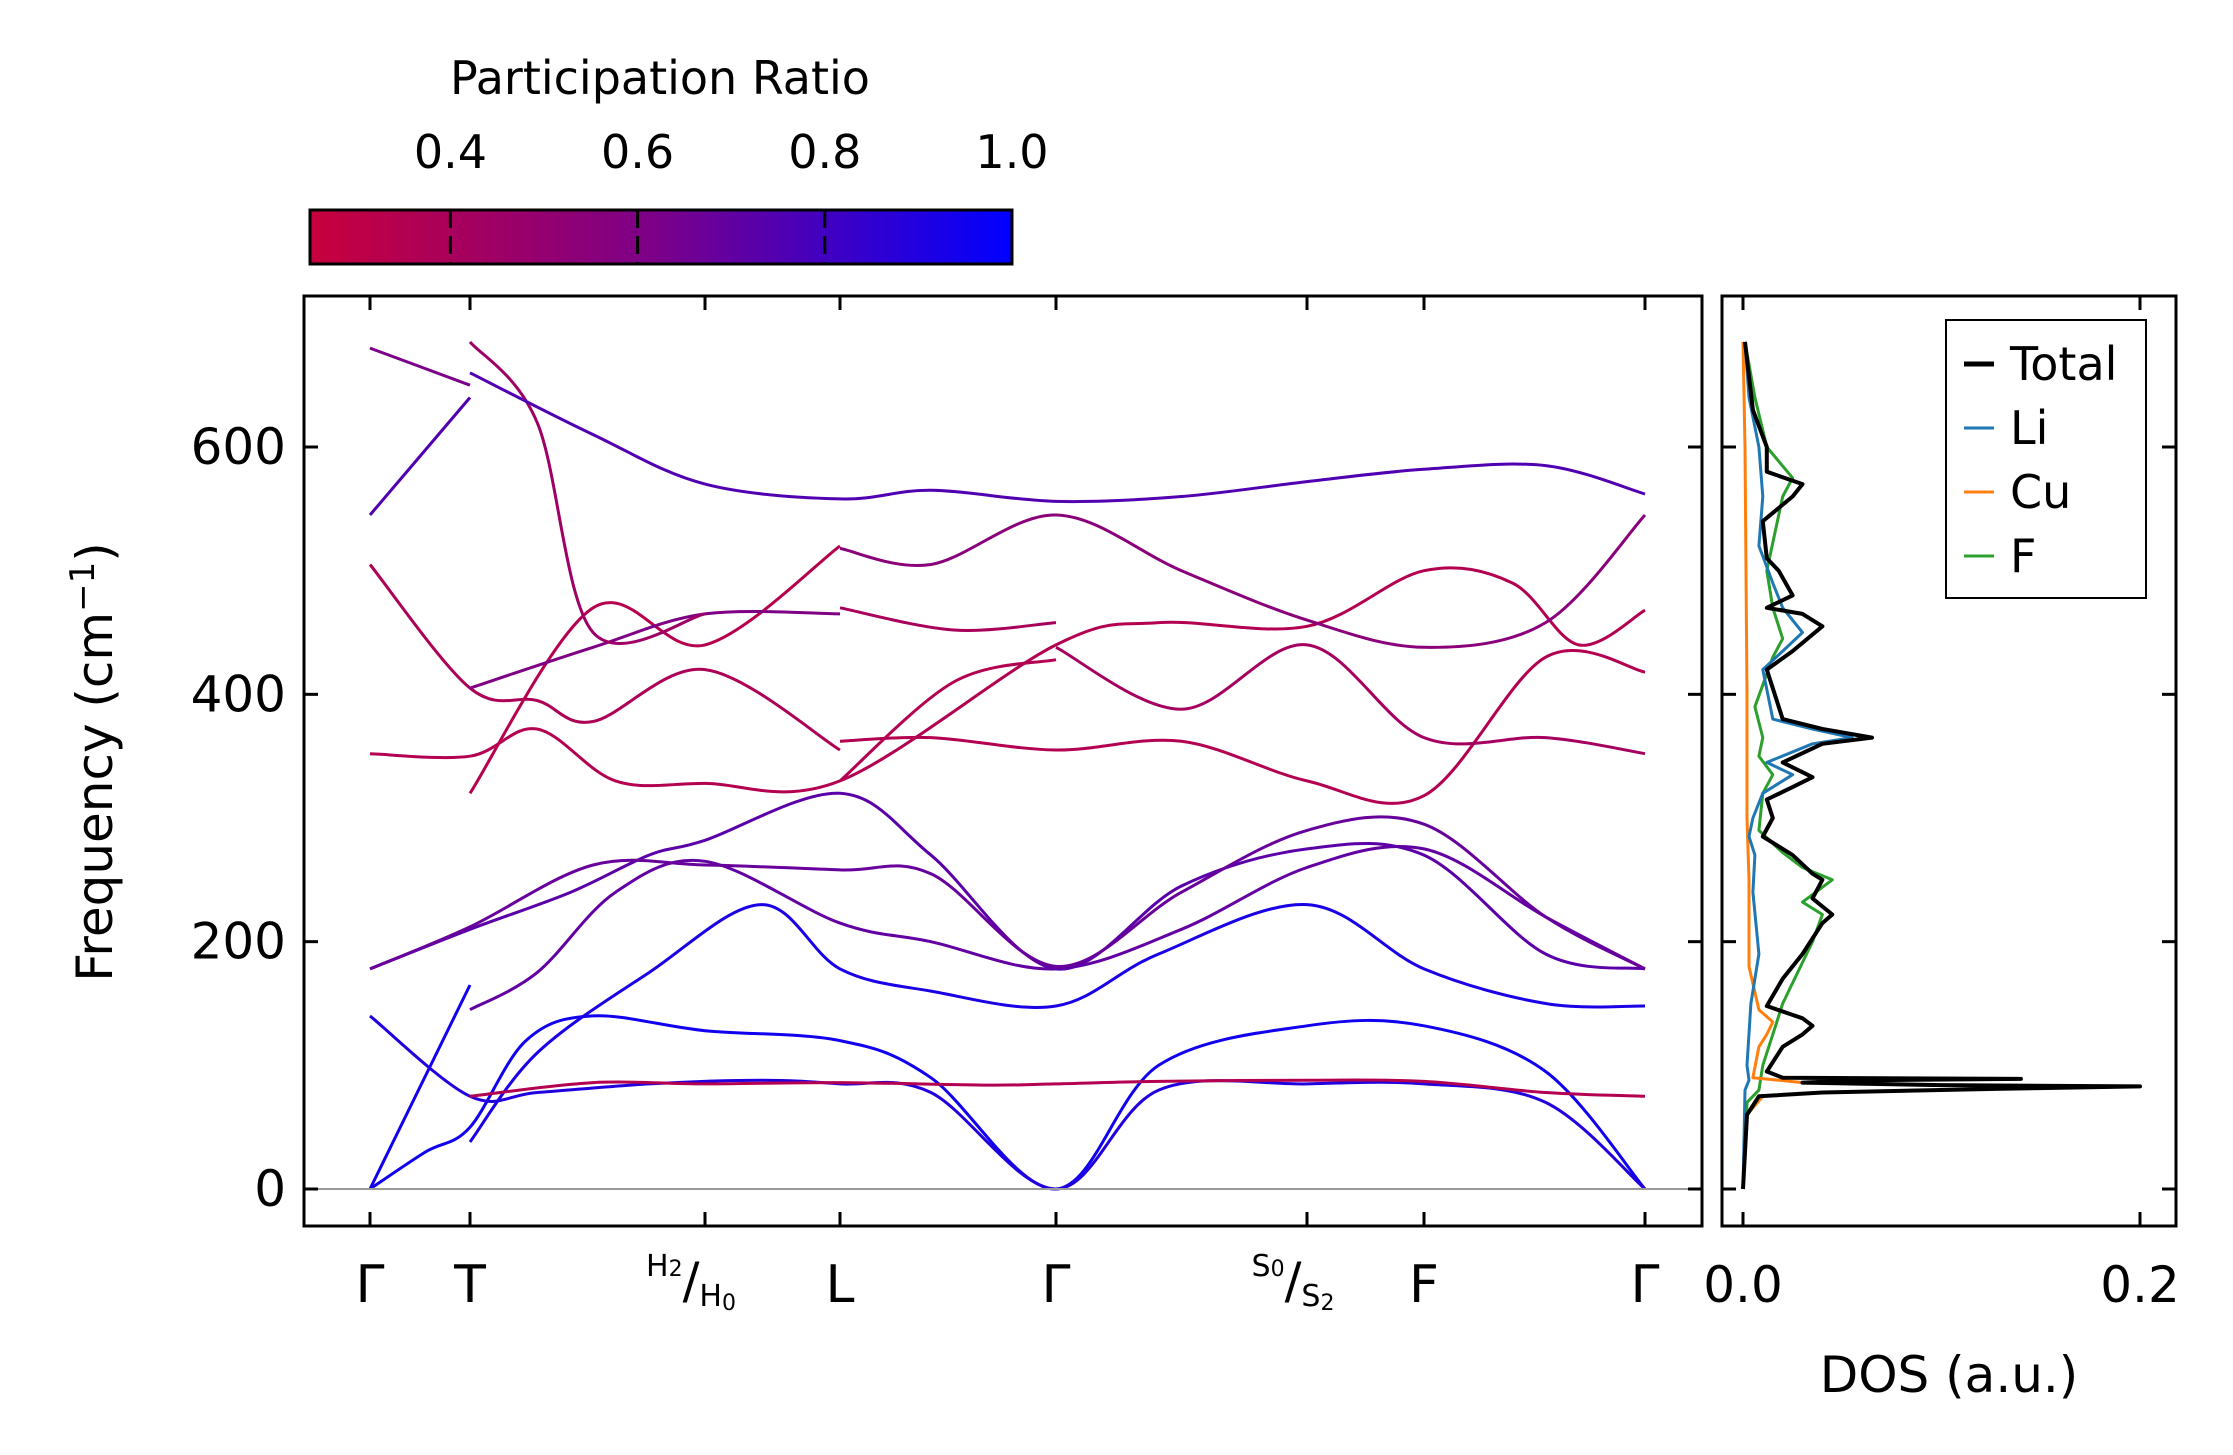  What do you see at coordinates (2023, 556) in the screenshot?
I see `legend-label-f: F` at bounding box center [2023, 556].